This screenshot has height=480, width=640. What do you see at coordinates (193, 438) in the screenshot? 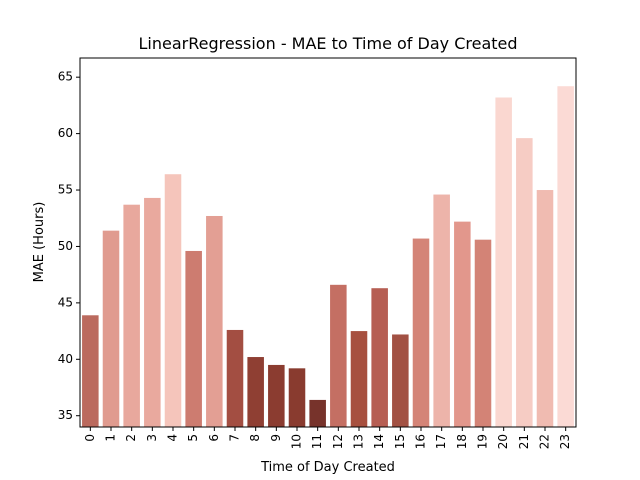
I see `x-tick-label: 5` at bounding box center [193, 438].